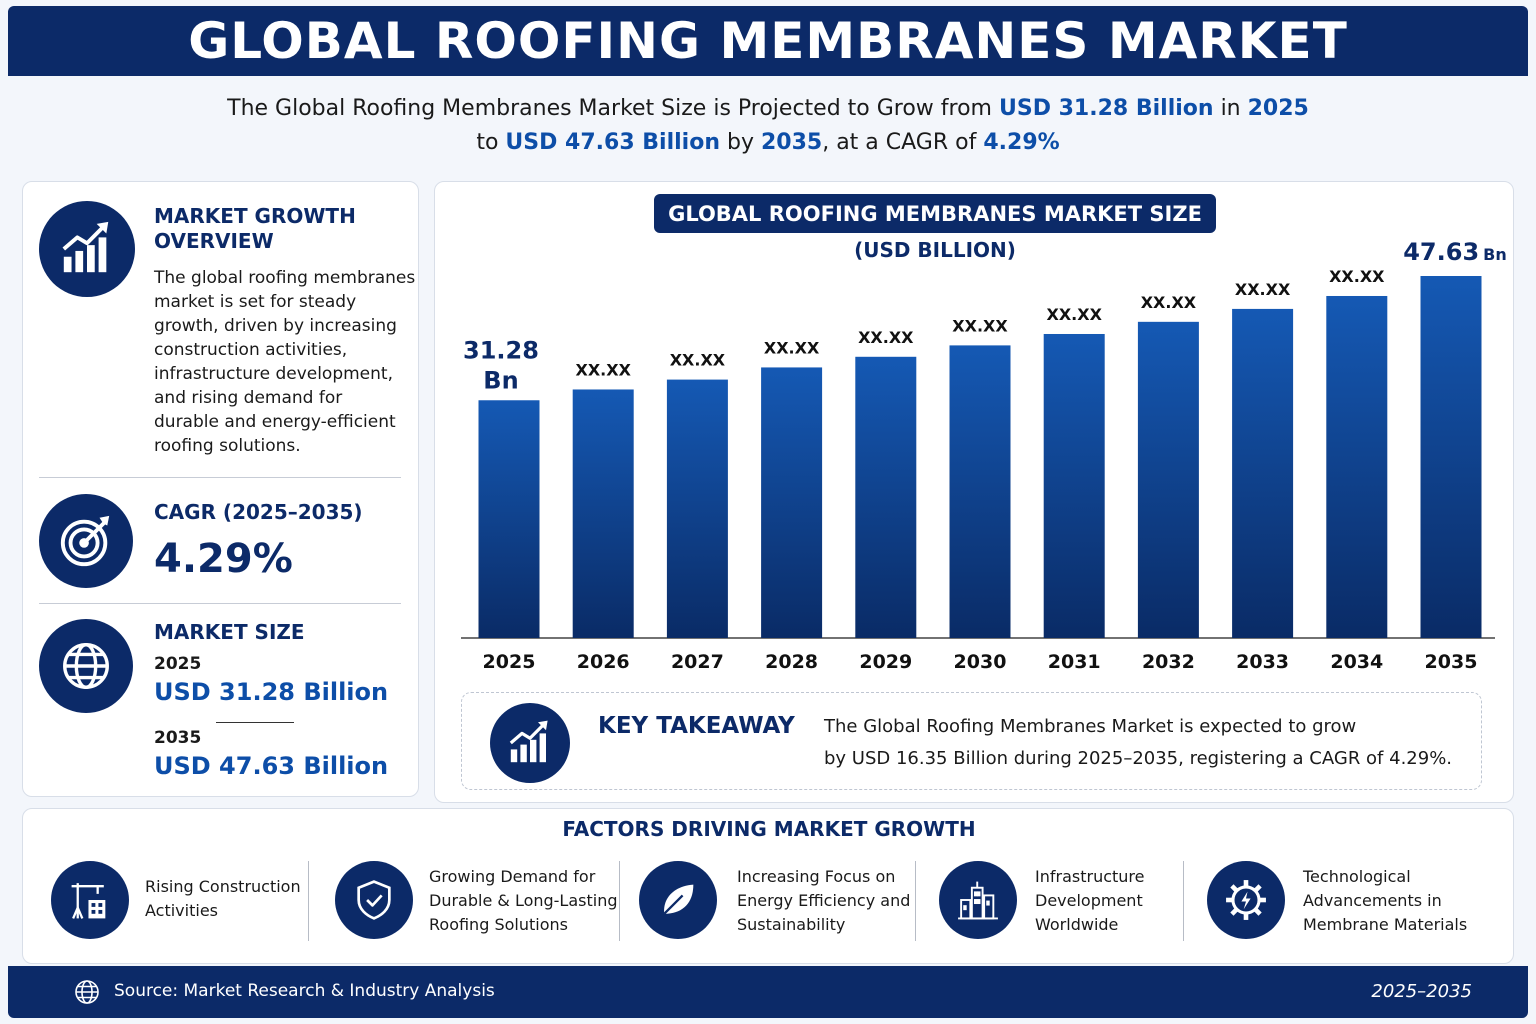 The height and width of the screenshot is (1024, 1536). What do you see at coordinates (498, 924) in the screenshot?
I see `factor-label-line: Roofing Solutions` at bounding box center [498, 924].